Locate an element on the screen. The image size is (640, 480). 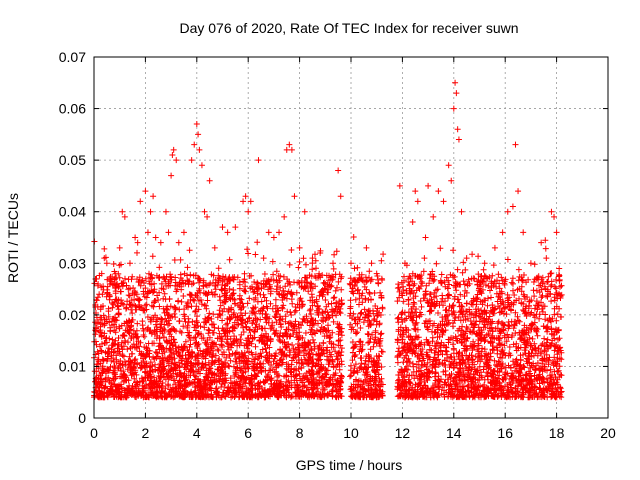
x-tick-label: 0 is located at coordinates (94, 433).